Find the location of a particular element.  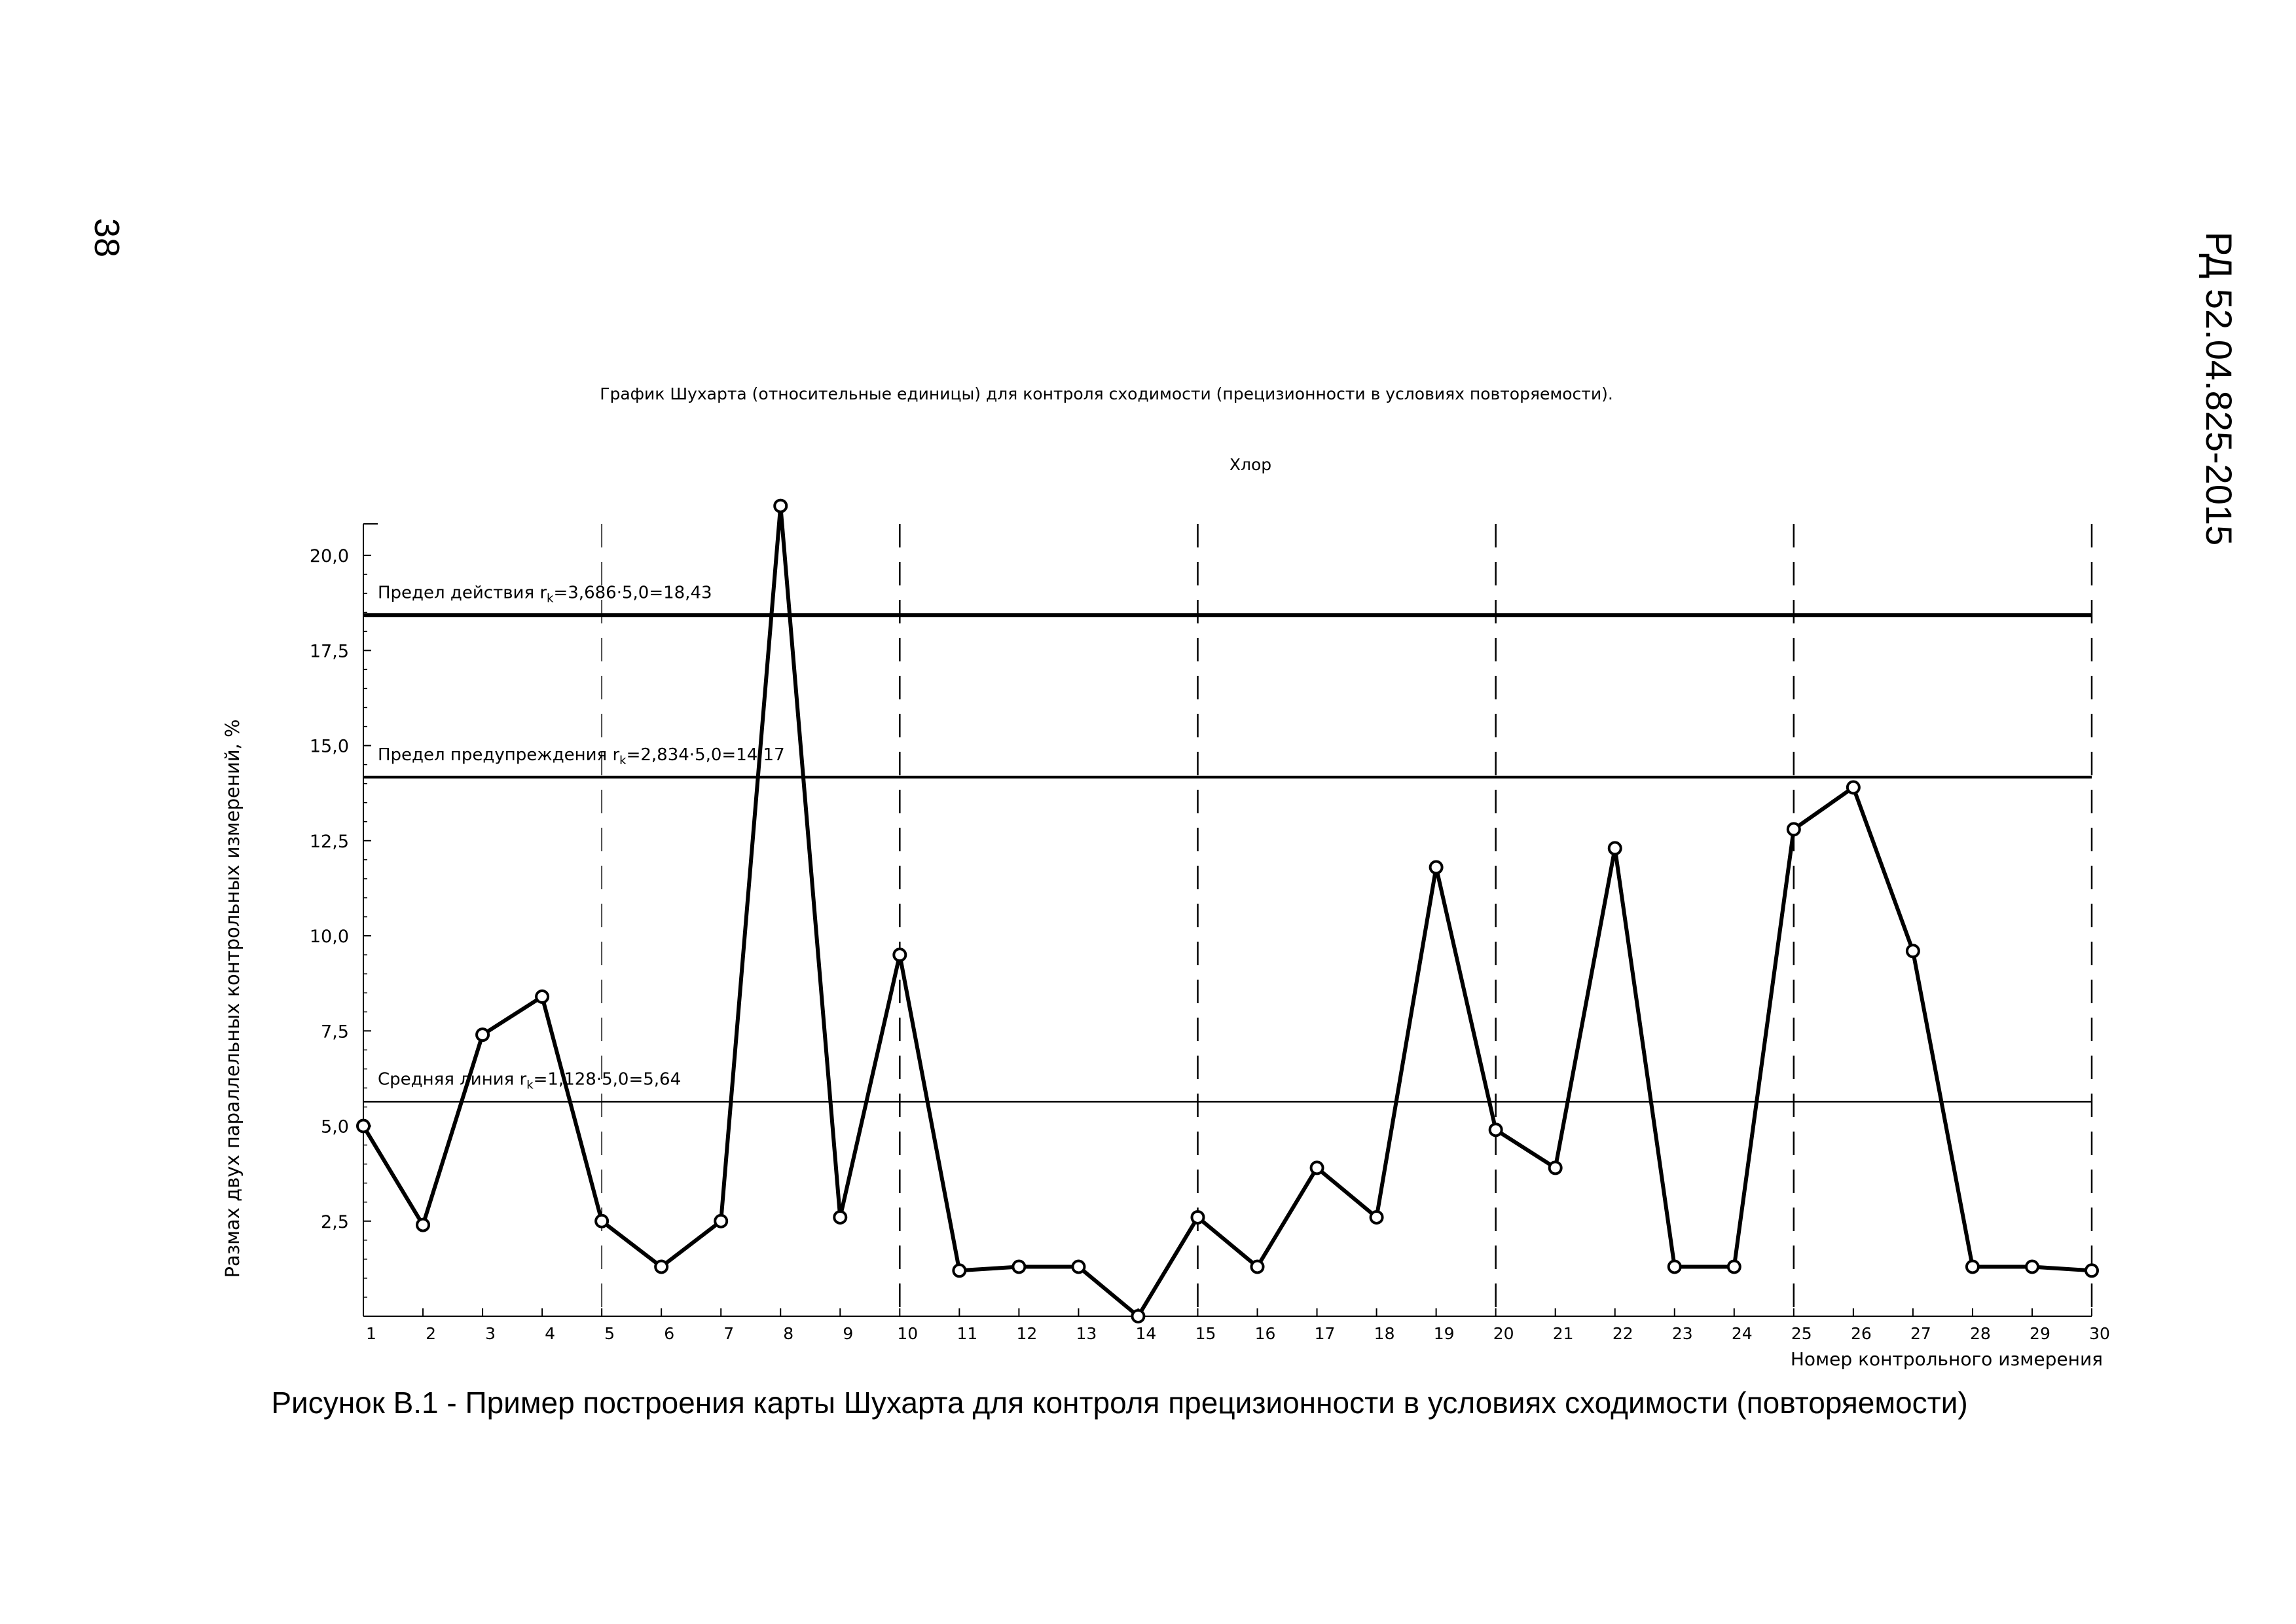

x-tick-label: 17 is located at coordinates (1325, 1333).